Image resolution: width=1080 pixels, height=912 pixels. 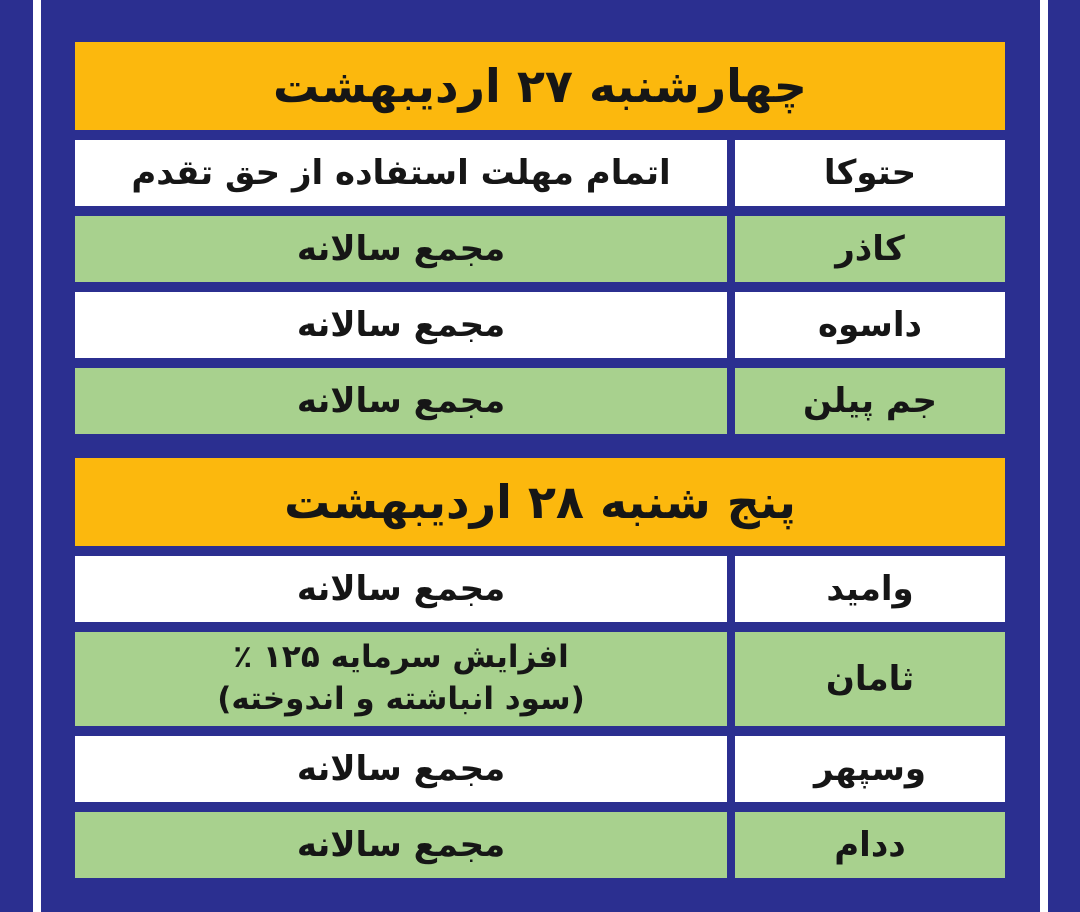 I want to click on table-row: اتمام مهلت استفاده از حق تقدم حتوکا, so click(x=540, y=173).